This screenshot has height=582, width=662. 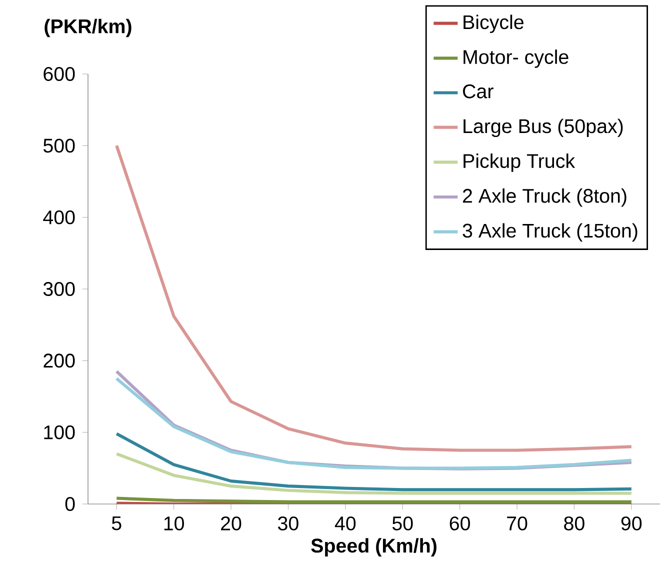 What do you see at coordinates (631, 523) in the screenshot?
I see `x-tick-label: 90` at bounding box center [631, 523].